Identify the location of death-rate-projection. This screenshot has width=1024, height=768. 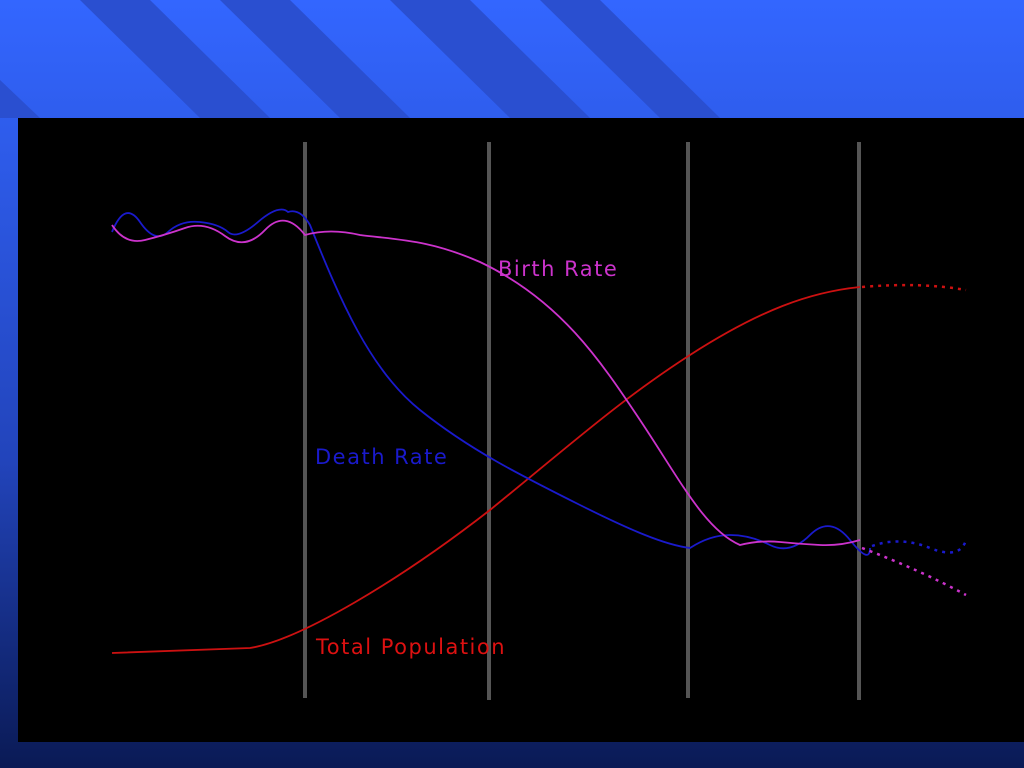
(919, 546).